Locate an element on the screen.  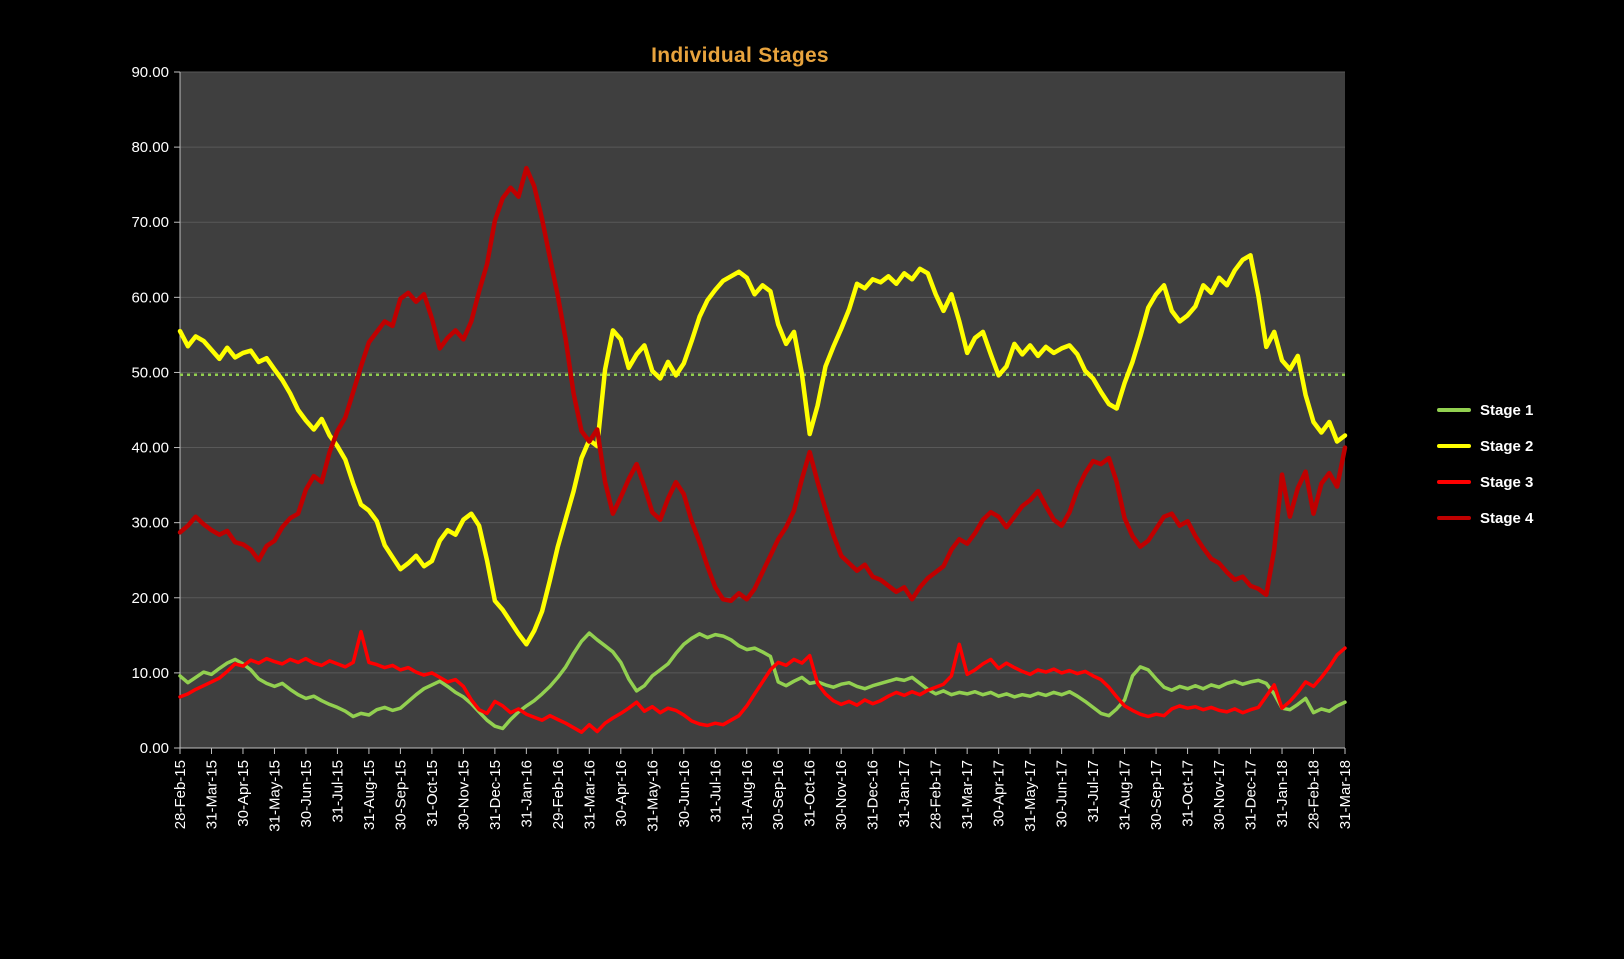
x-tick-label: 31-Oct-15 is located at coordinates (432, 793).